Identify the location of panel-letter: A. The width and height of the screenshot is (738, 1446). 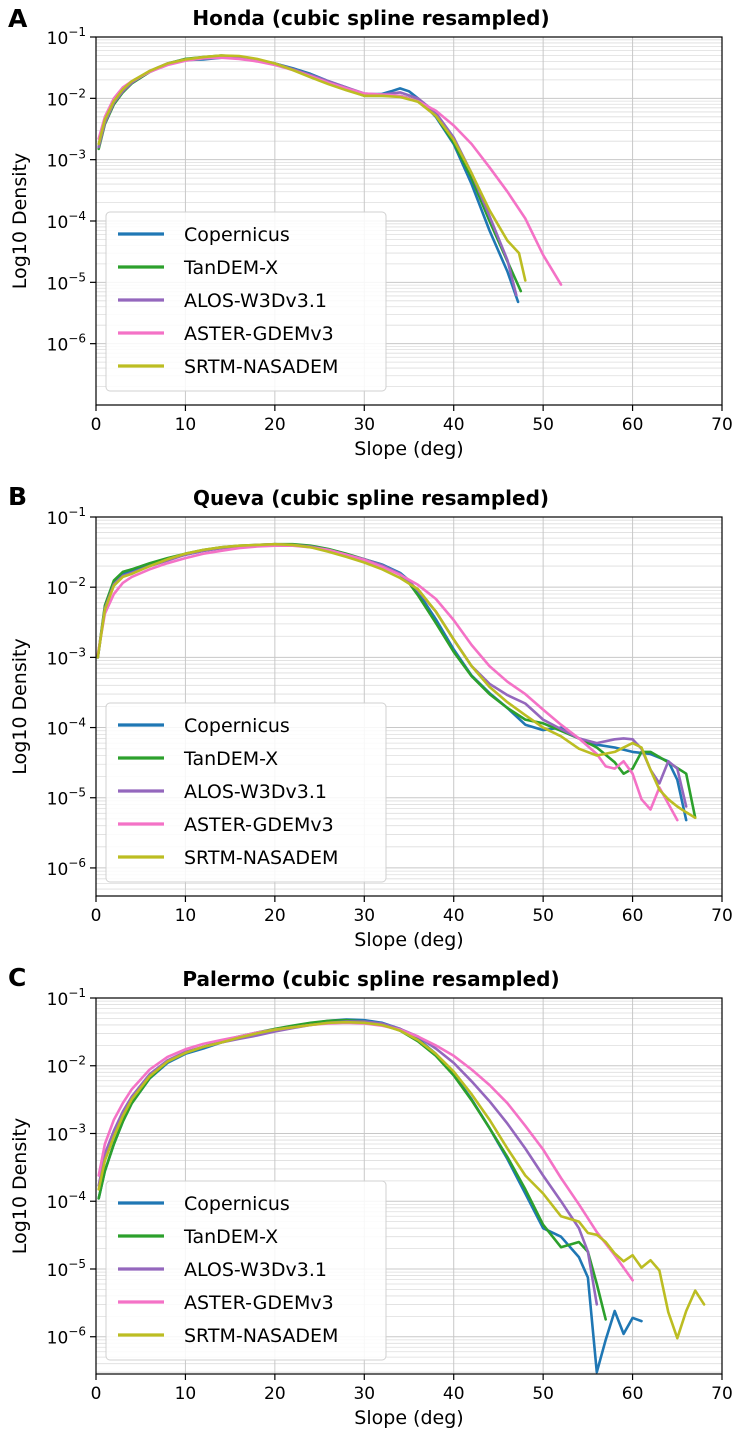
(18, 18).